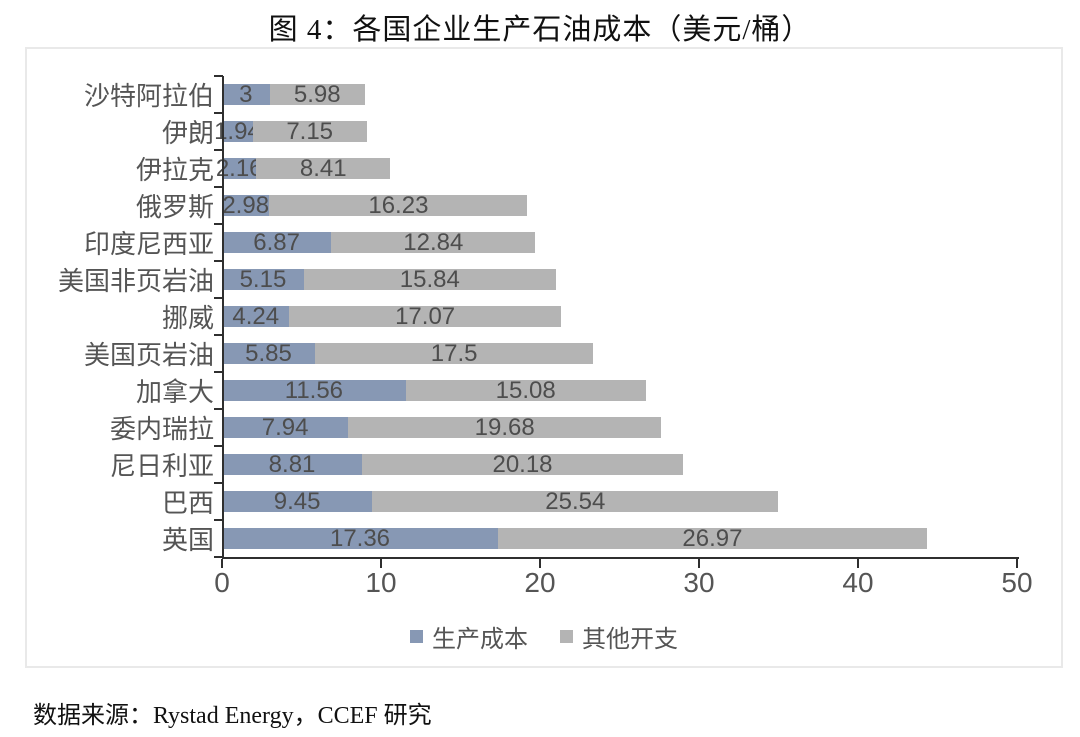 The height and width of the screenshot is (737, 1080). Describe the element at coordinates (442, 427) in the screenshot. I see `stacked-bar: 7.94 19.68` at that location.